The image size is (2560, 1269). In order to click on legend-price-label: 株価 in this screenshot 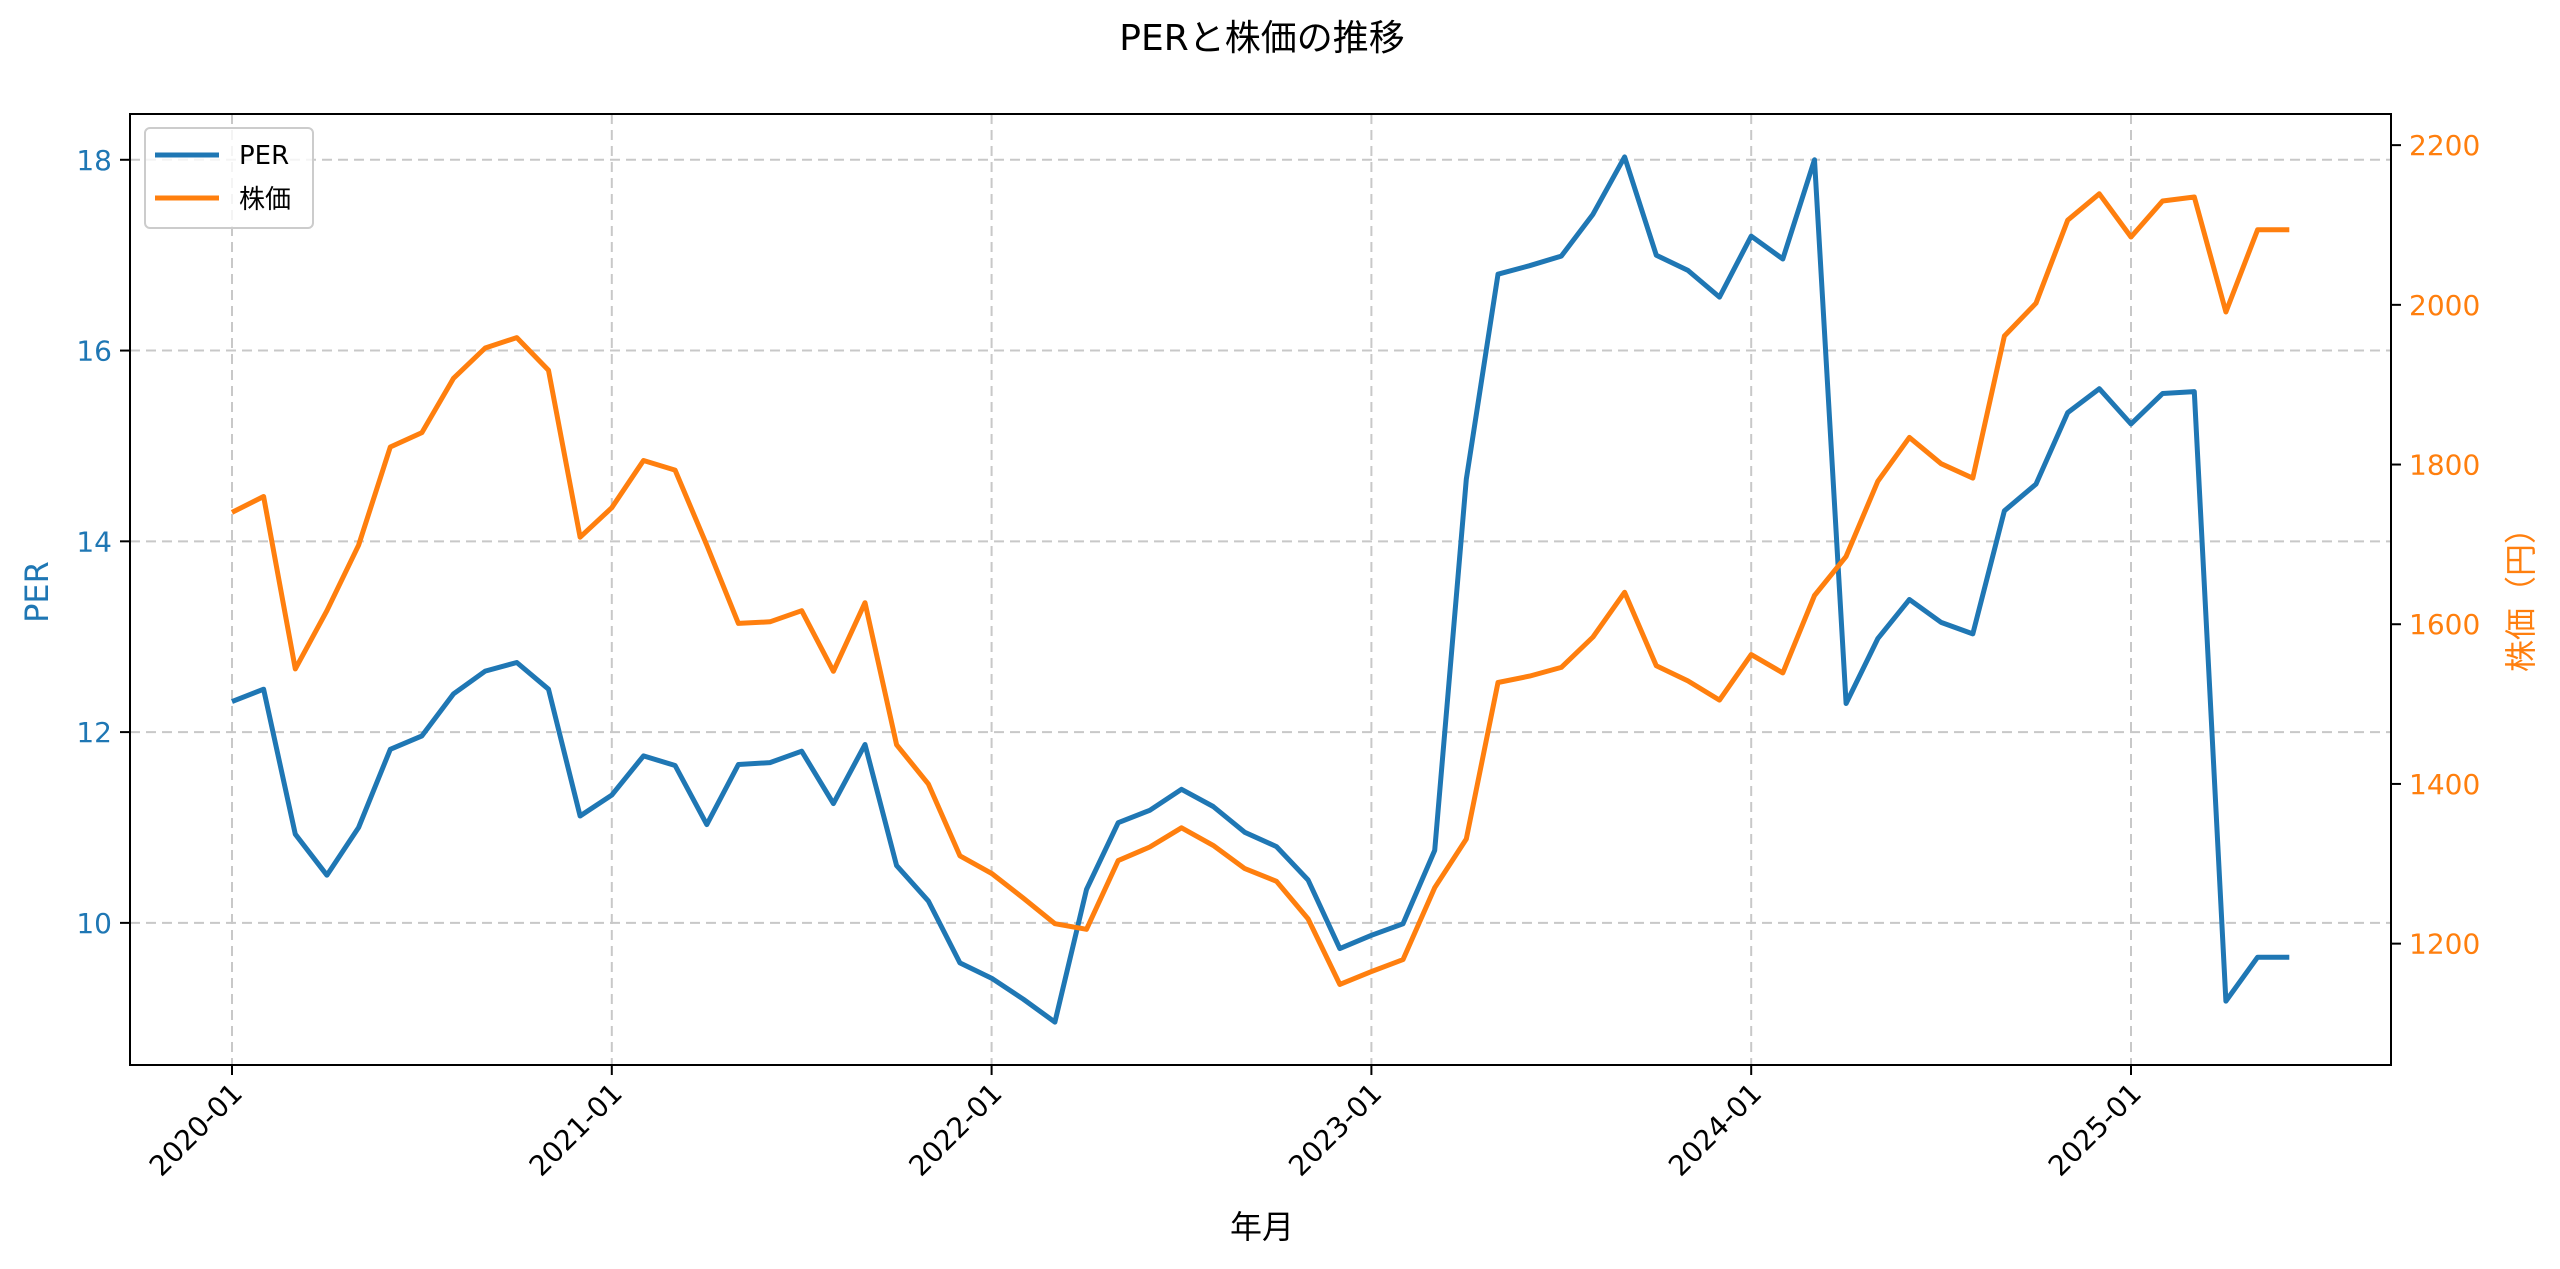, I will do `click(265, 200)`.